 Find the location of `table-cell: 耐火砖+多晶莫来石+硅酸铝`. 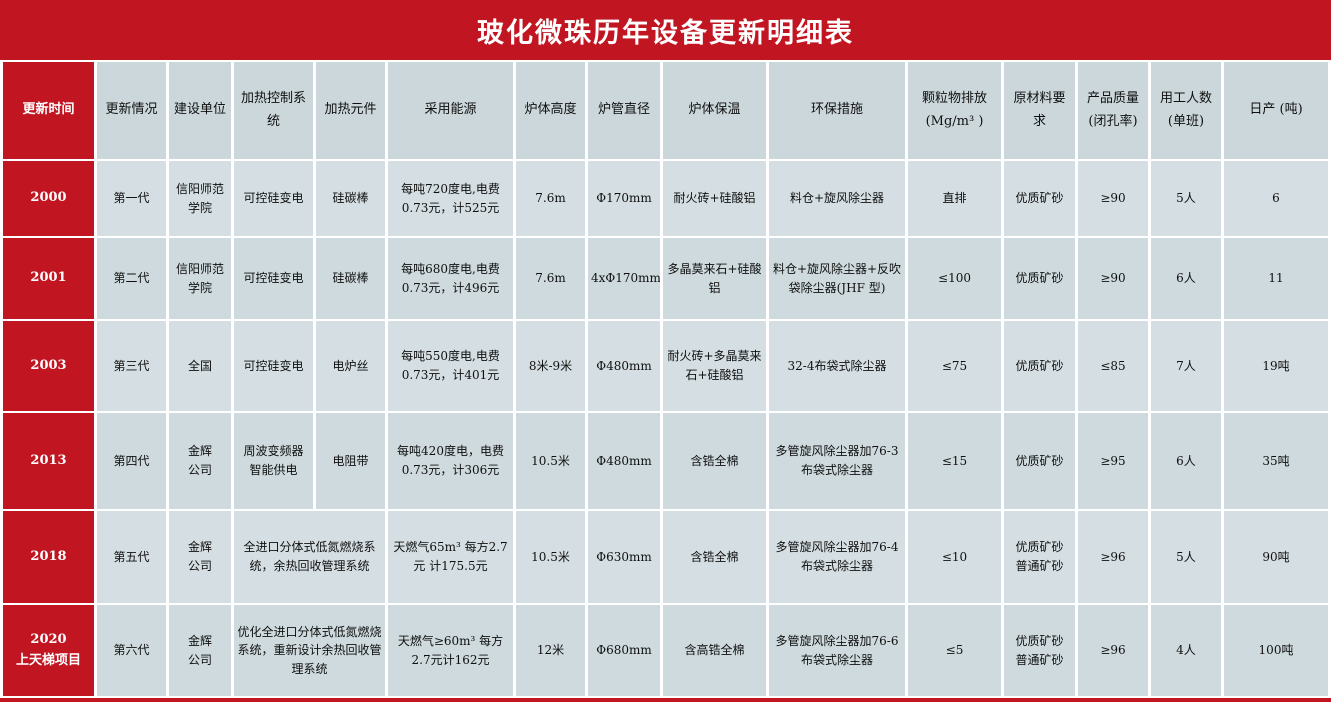

table-cell: 耐火砖+多晶莫来石+硅酸铝 is located at coordinates (714, 366).